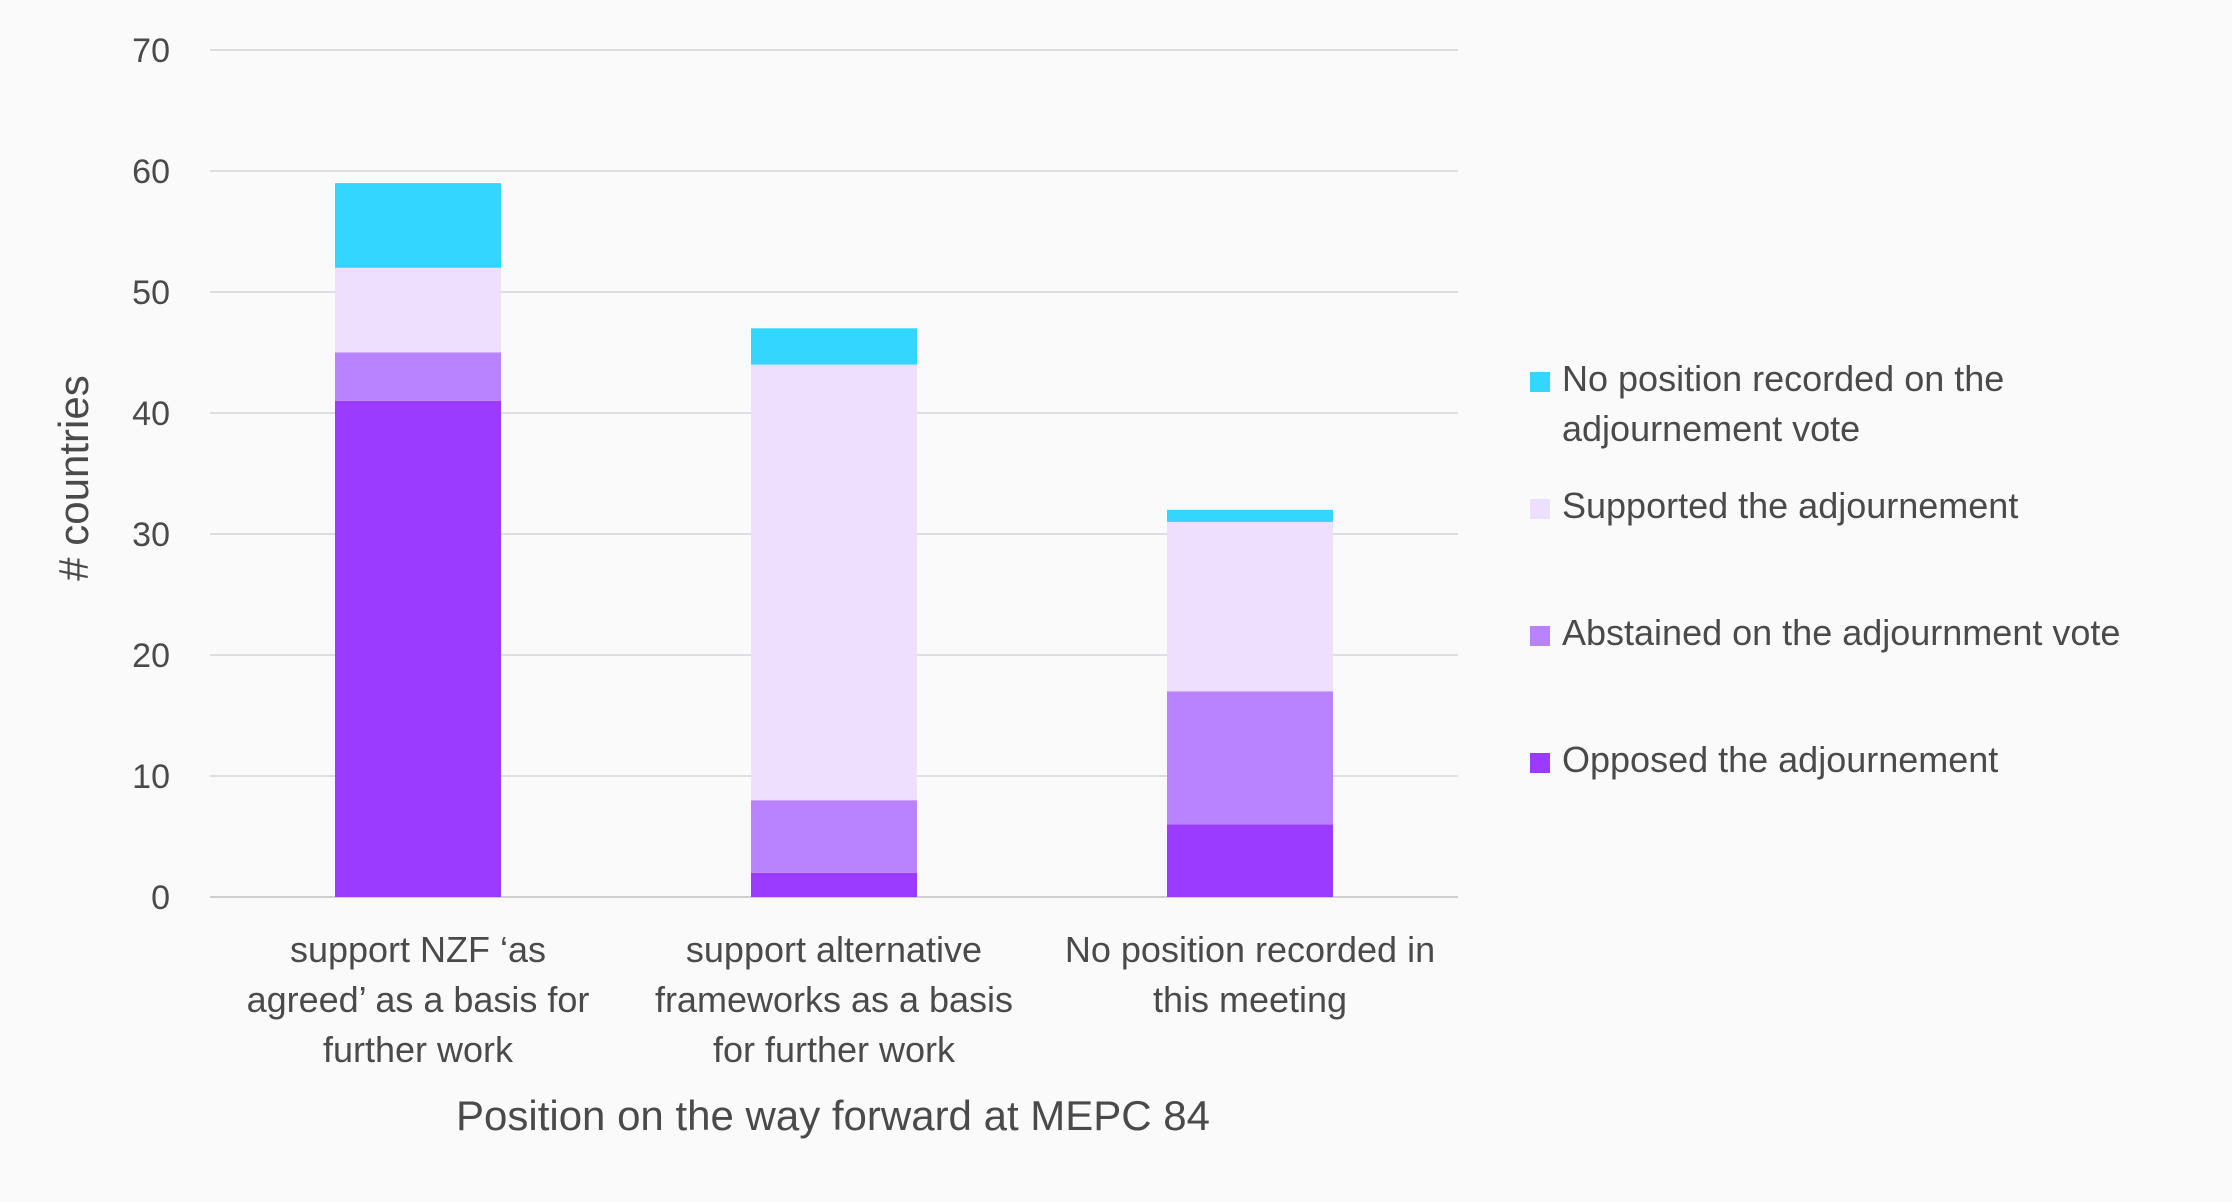 Image resolution: width=2232 pixels, height=1202 pixels. Describe the element at coordinates (151, 414) in the screenshot. I see `y-tick-label: 40` at that location.